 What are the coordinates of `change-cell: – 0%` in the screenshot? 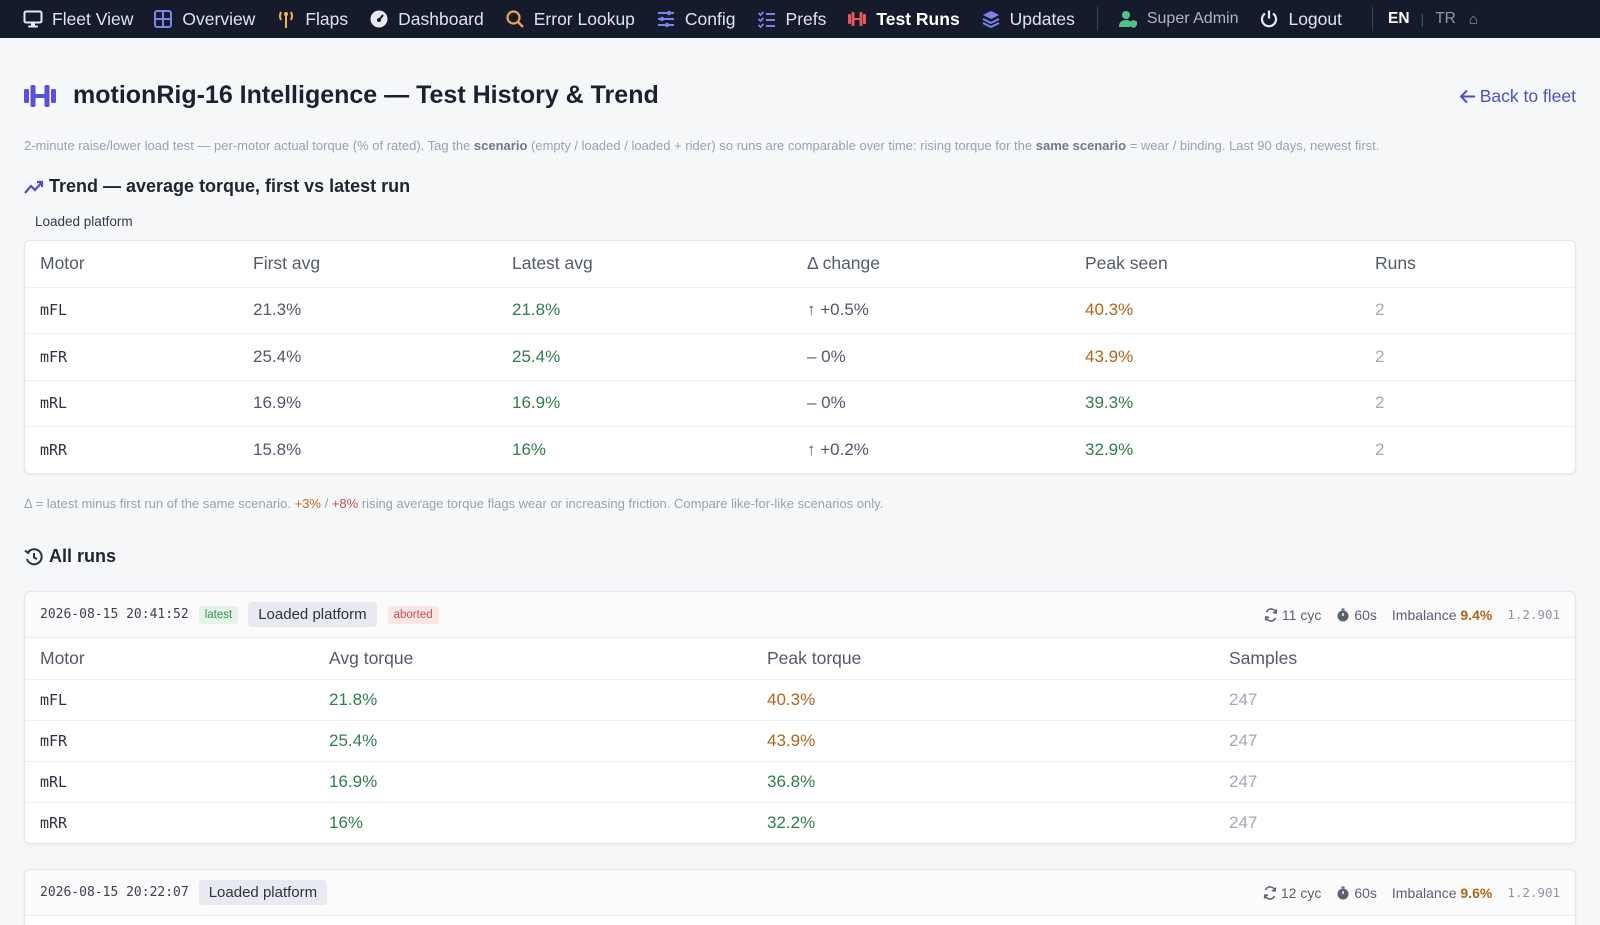 It's located at (931, 356).